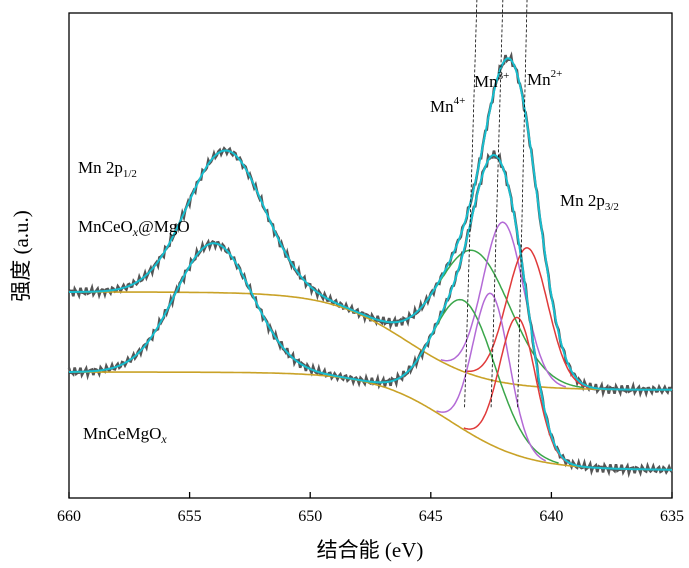 The height and width of the screenshot is (568, 689). I want to click on y-axis-label: 强度 (a.u.), so click(21, 256).